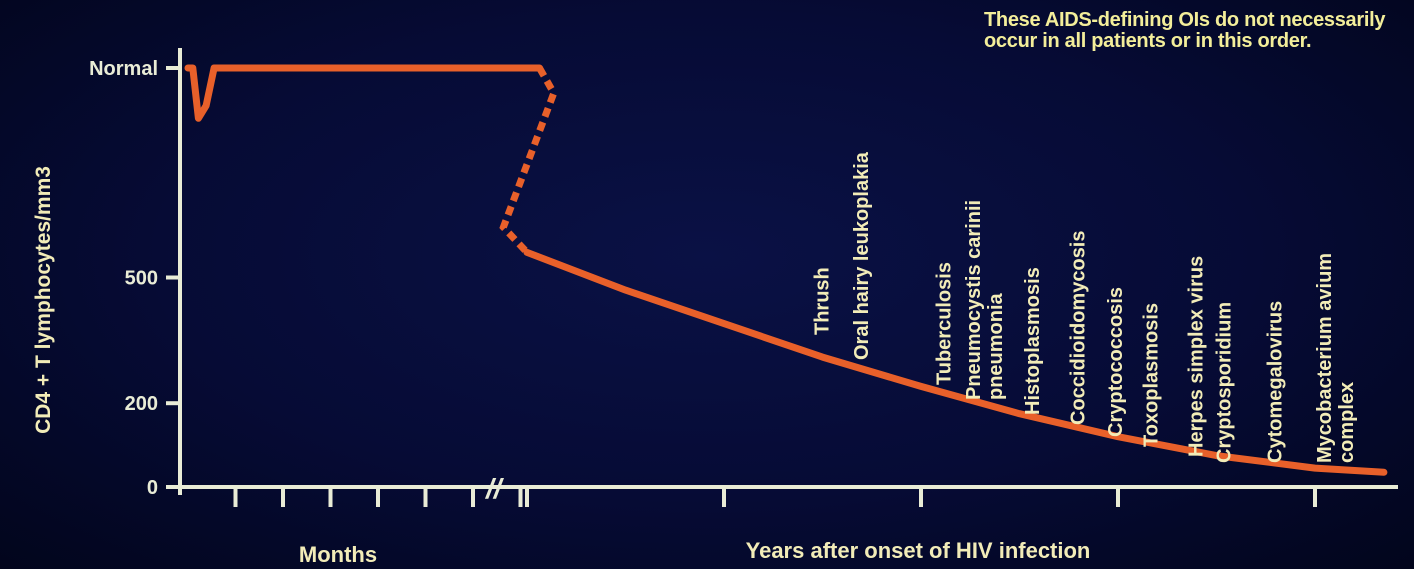 This screenshot has height=569, width=1414. I want to click on infection-label-line: Cytomegalovirus, so click(1276, 382).